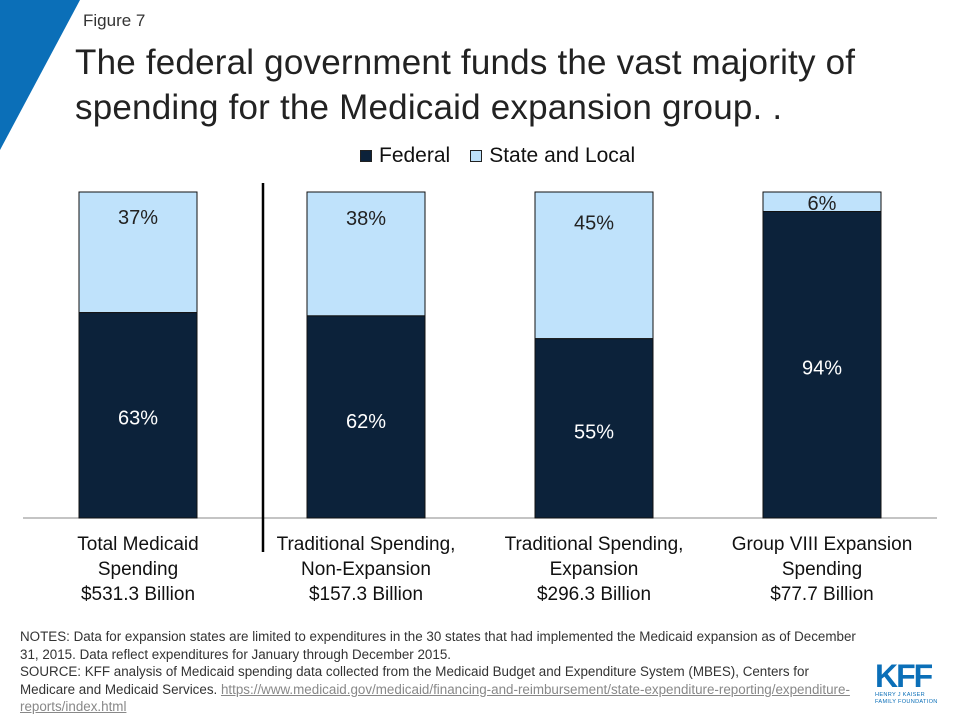 The height and width of the screenshot is (720, 960). I want to click on legend-swatch-federal, so click(366, 156).